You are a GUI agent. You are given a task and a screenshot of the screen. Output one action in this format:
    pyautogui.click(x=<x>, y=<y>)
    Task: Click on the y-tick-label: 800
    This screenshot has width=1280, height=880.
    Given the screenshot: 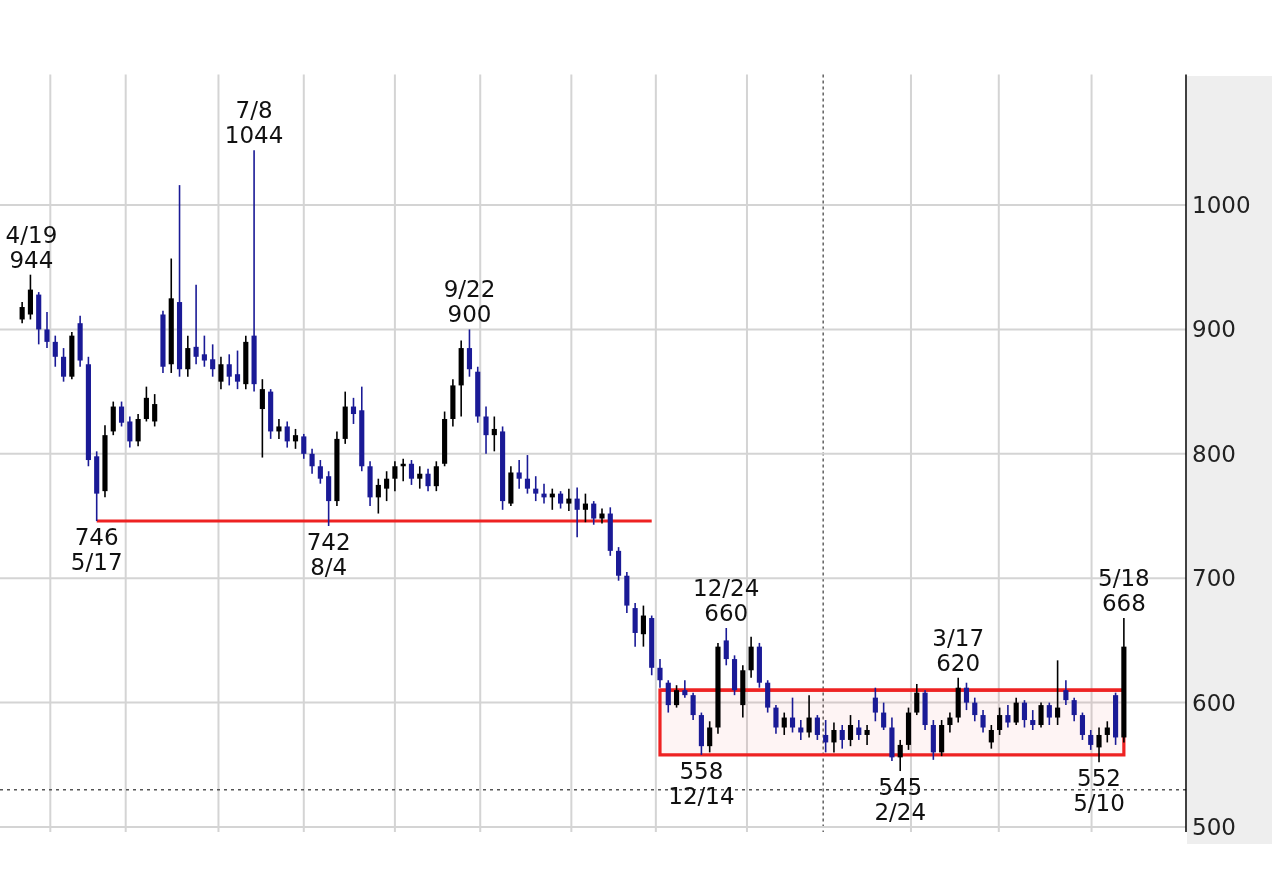 What is the action you would take?
    pyautogui.click(x=1214, y=453)
    